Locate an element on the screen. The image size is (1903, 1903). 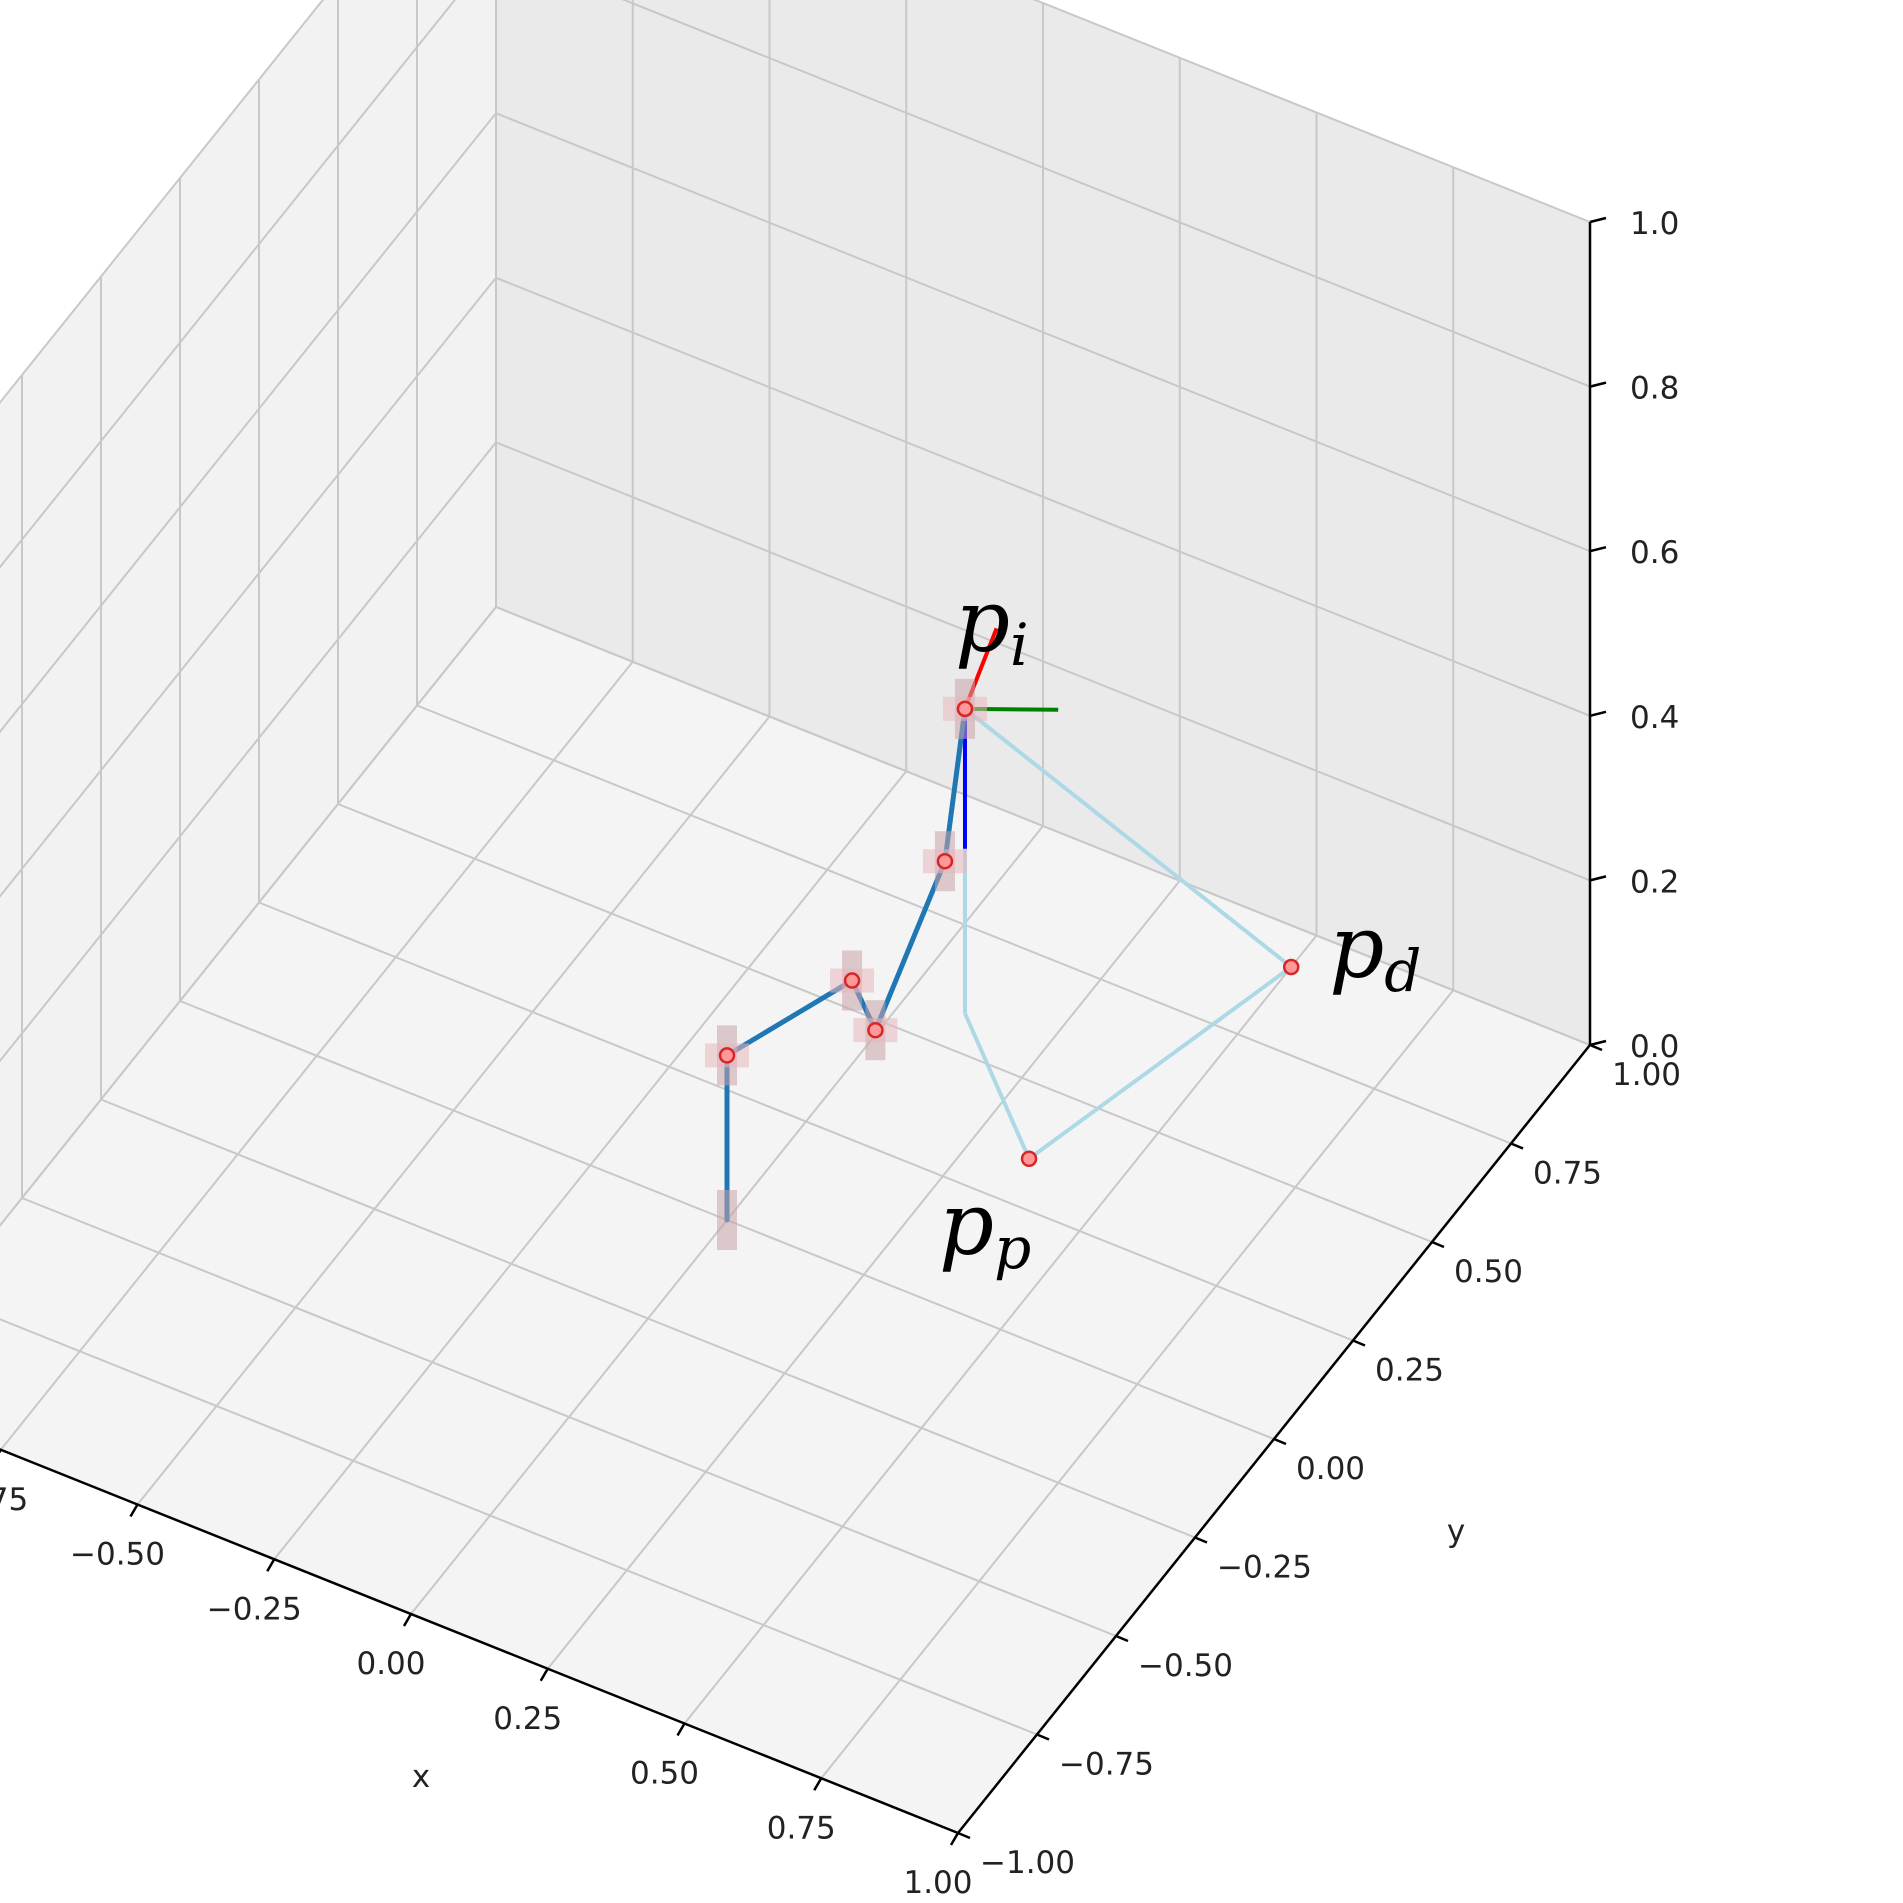
y-tick-label: 1.00 is located at coordinates (1646, 1075).